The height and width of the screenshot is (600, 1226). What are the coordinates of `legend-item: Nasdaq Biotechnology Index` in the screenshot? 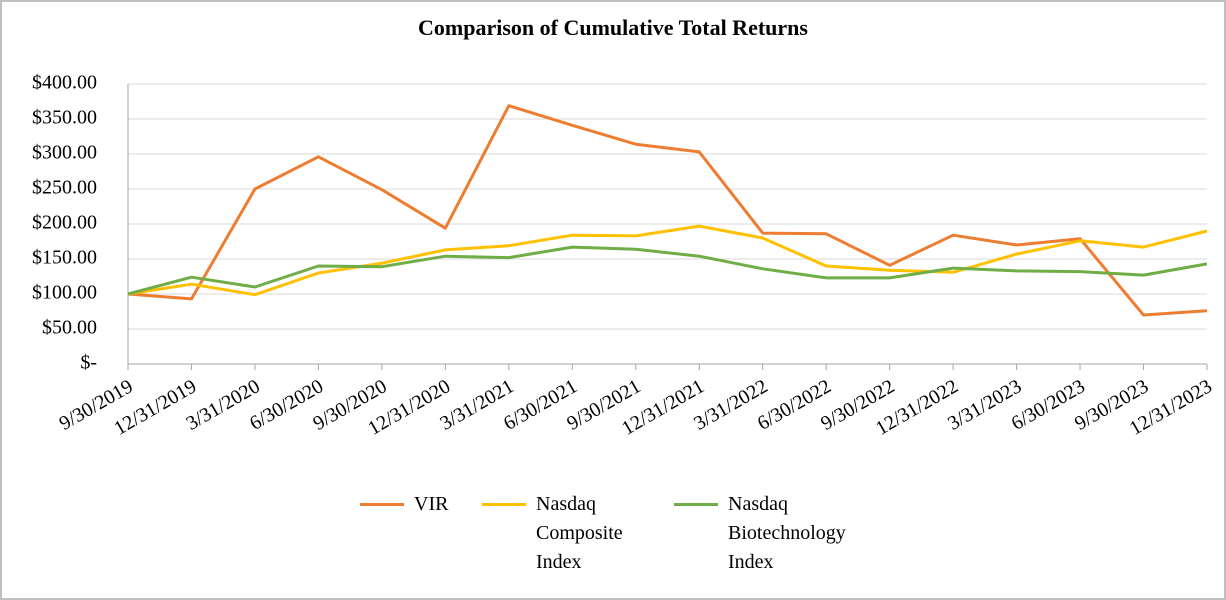 It's located at (766, 533).